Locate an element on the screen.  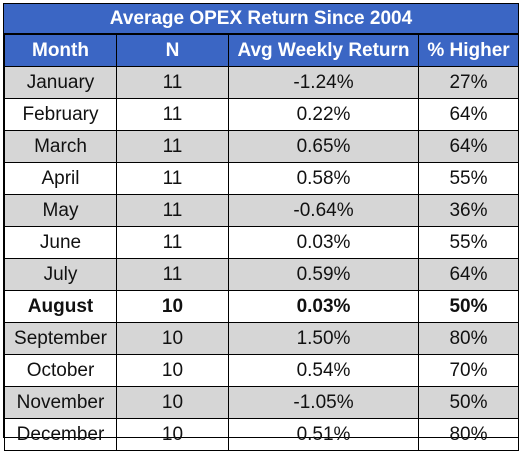
table-row: August 10 0.03% 50% is located at coordinates (261, 306).